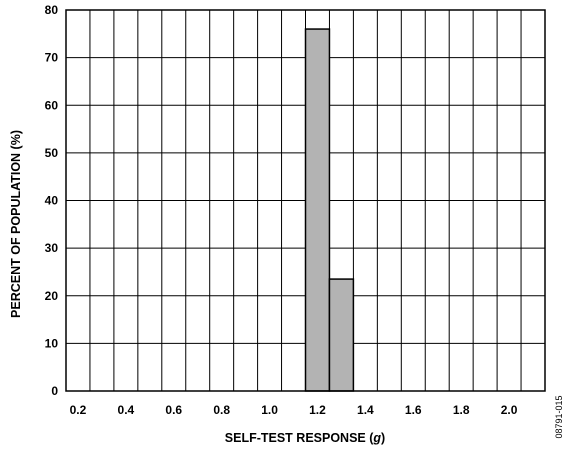 The height and width of the screenshot is (452, 569). Describe the element at coordinates (173, 410) in the screenshot. I see `x-tick-label: 0.6` at that location.